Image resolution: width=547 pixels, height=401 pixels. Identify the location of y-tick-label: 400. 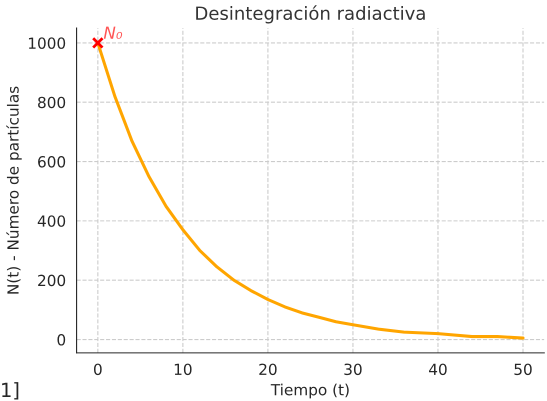
(52, 221).